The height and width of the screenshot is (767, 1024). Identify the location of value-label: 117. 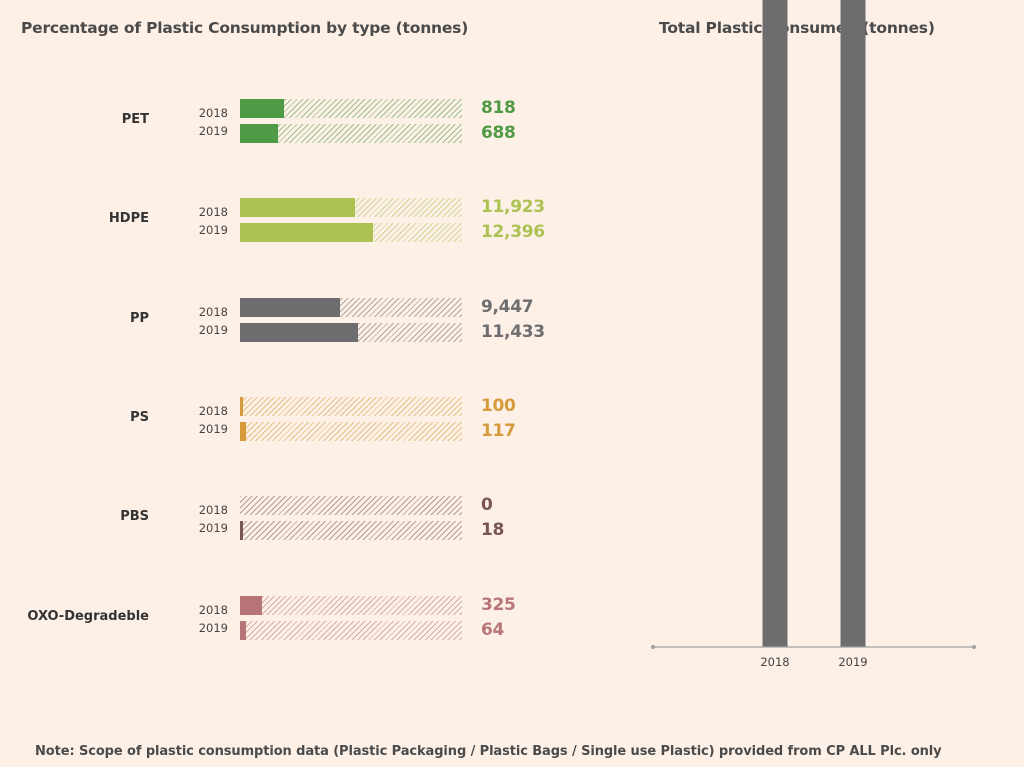
(498, 430).